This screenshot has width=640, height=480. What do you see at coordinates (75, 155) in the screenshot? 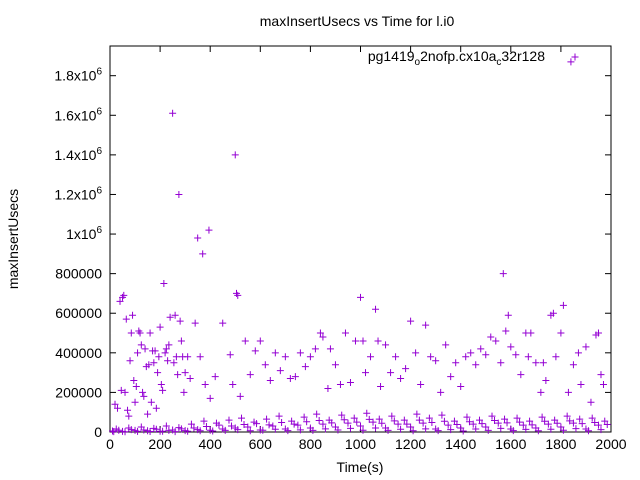
I see `y-tick-label-base: 1.4x10` at bounding box center [75, 155].